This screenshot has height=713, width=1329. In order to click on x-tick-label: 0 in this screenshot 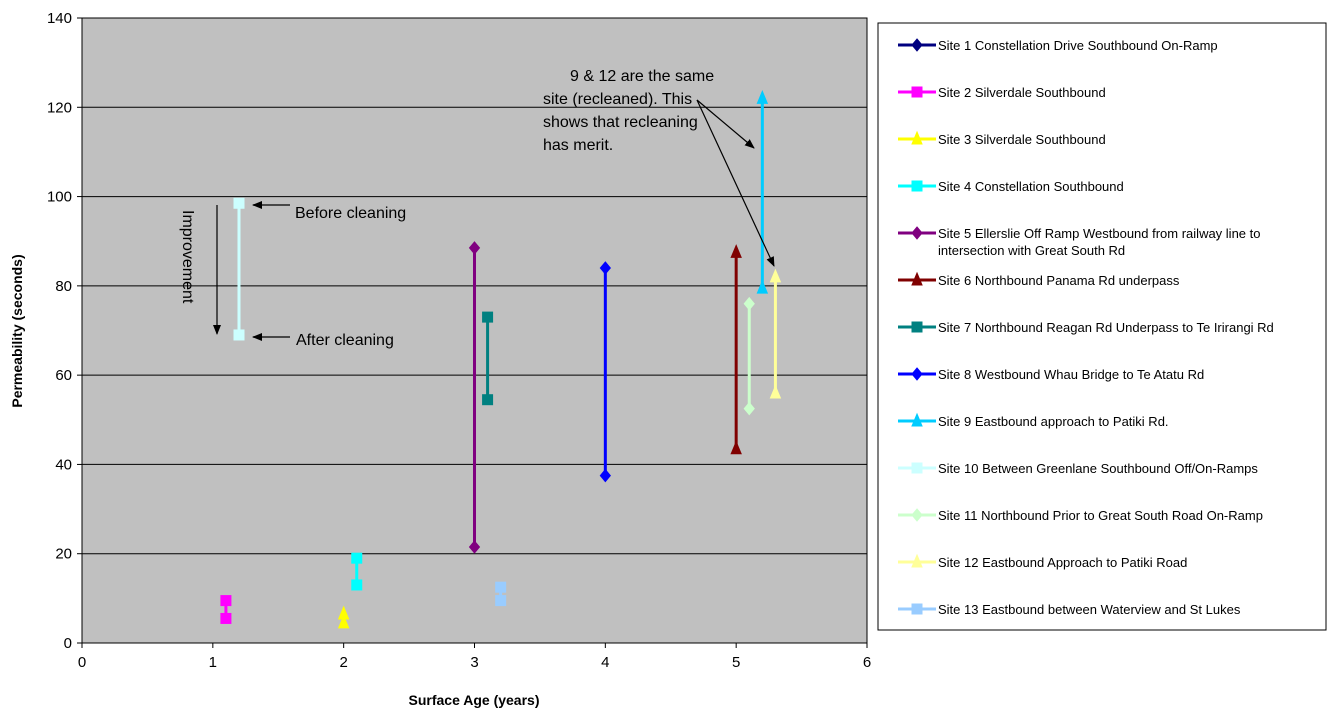, I will do `click(82, 662)`.